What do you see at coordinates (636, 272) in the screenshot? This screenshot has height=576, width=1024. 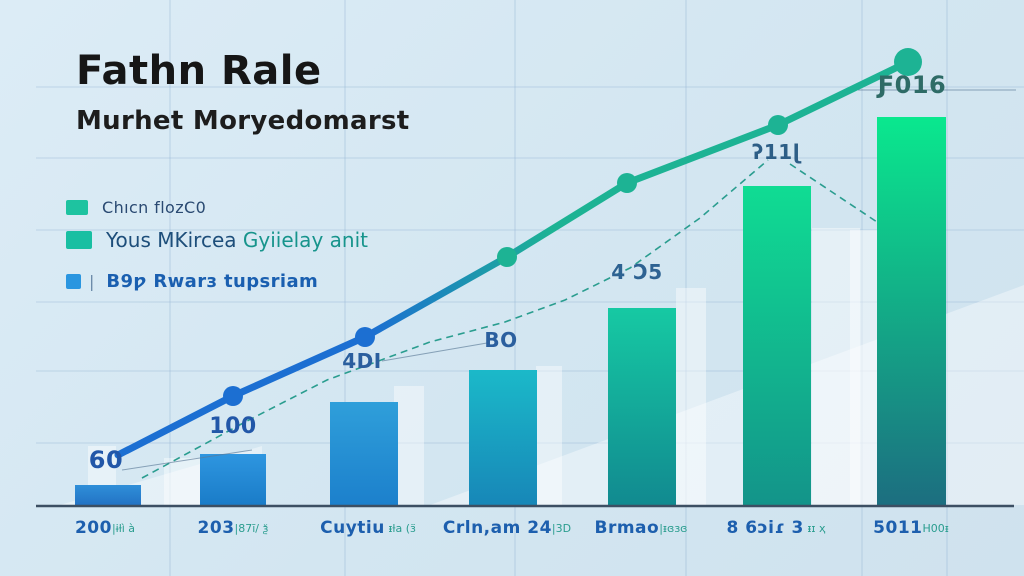 I see `value-label: 4 Ɔ5` at bounding box center [636, 272].